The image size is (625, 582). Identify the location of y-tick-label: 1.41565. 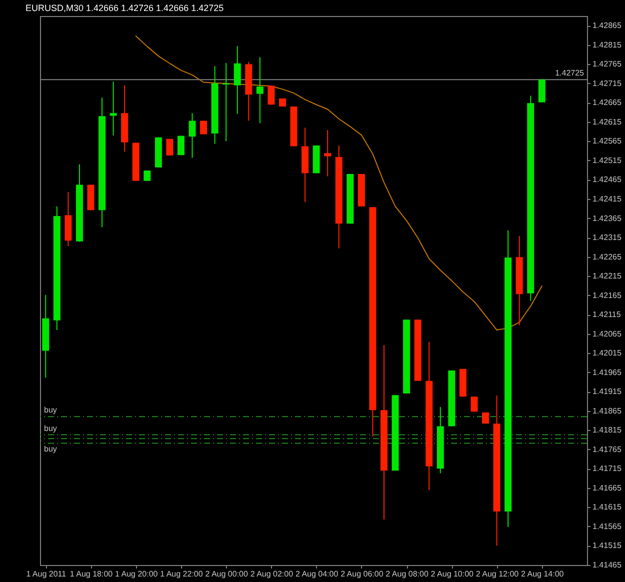
(607, 526).